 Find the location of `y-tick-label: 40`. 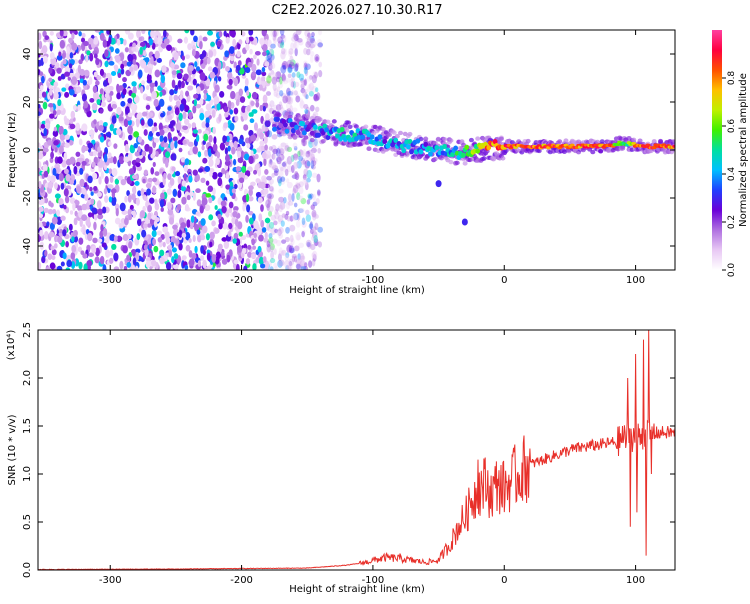

y-tick-label: 40 is located at coordinates (27, 54).